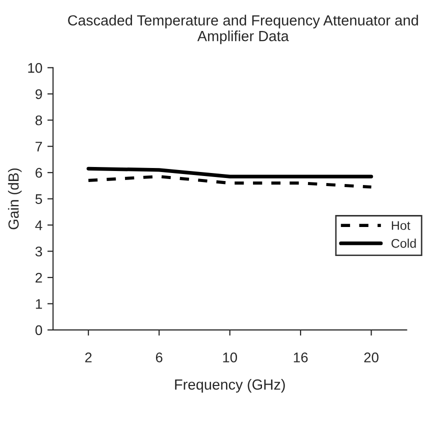 The height and width of the screenshot is (423, 442). I want to click on legend-label: Cold, so click(404, 243).